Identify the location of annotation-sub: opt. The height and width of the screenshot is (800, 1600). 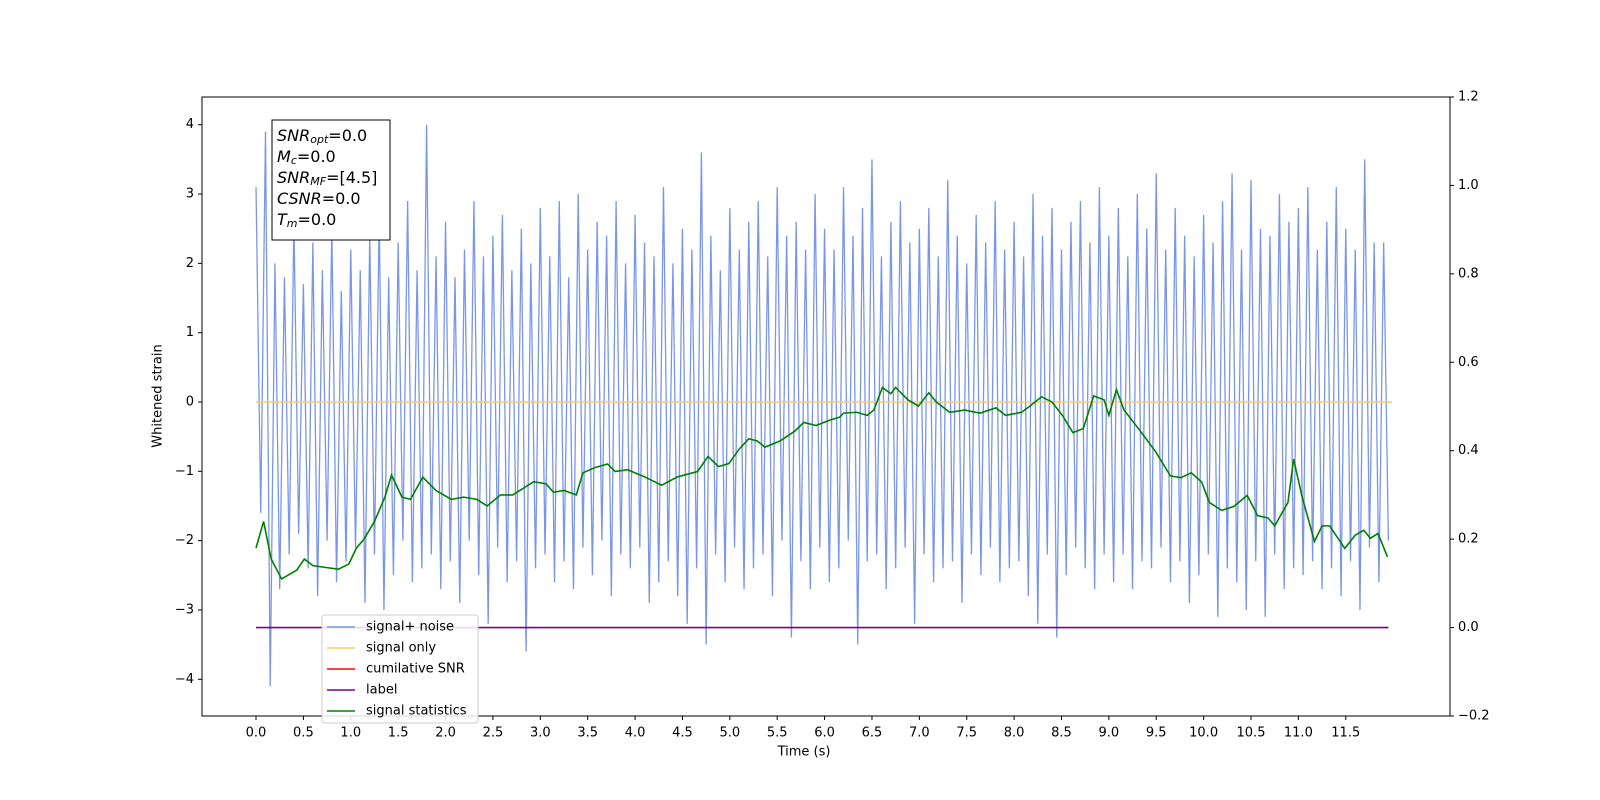
(319, 139).